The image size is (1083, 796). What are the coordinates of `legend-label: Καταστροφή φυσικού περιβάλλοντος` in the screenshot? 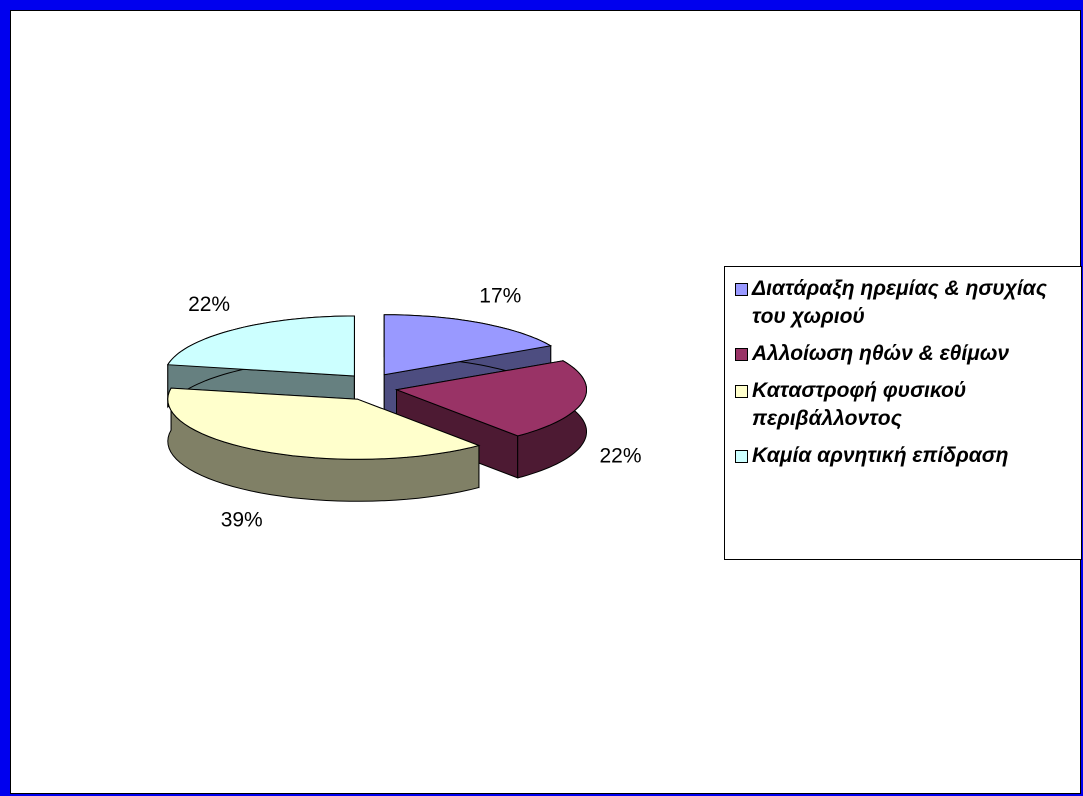 It's located at (859, 404).